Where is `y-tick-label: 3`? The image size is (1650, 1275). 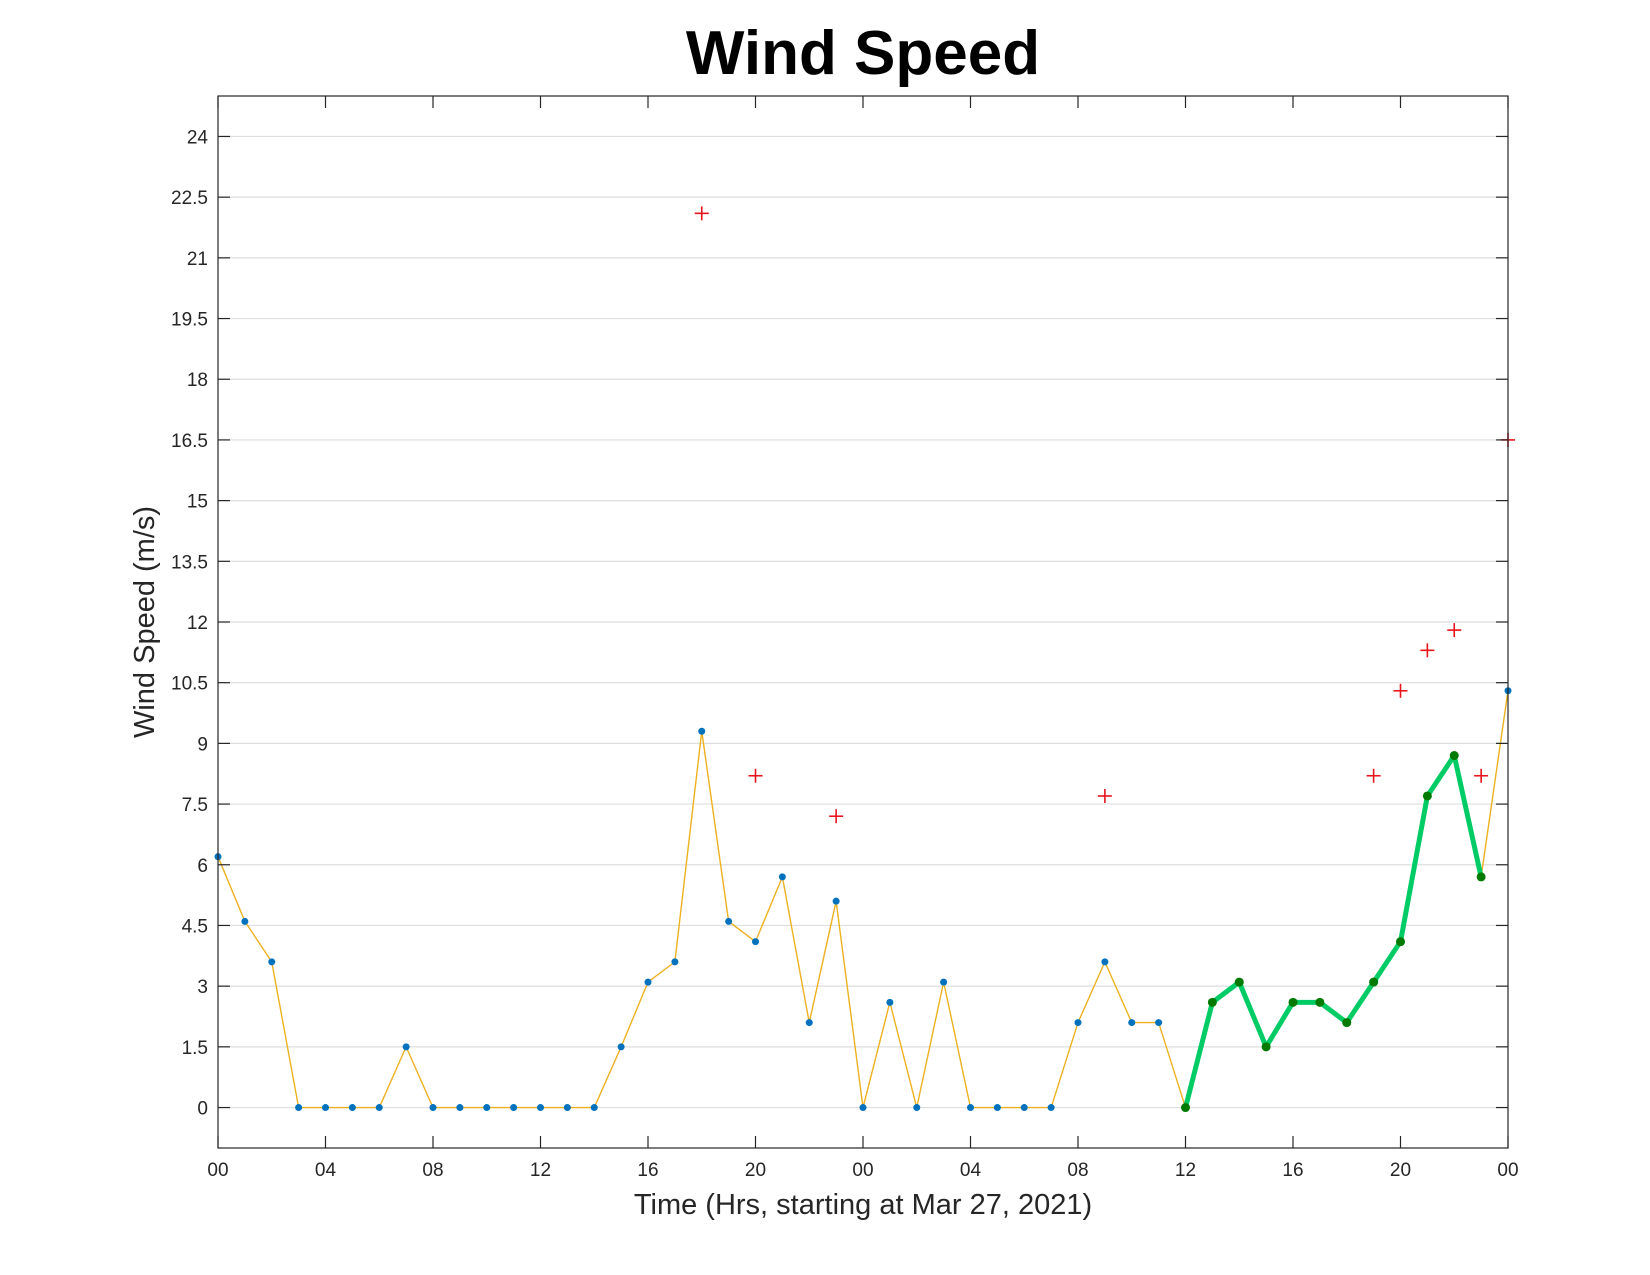 y-tick-label: 3 is located at coordinates (202, 987).